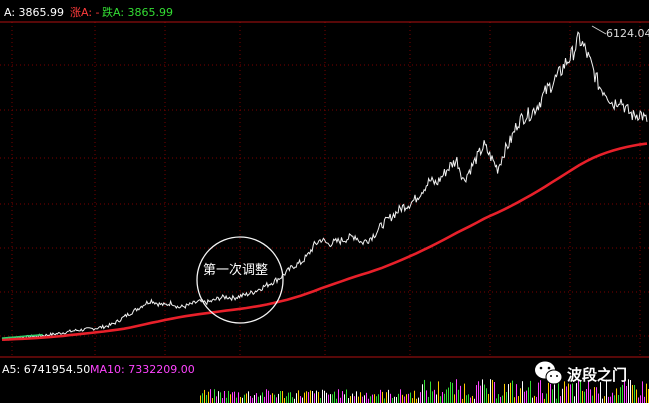  I want to click on volume-ma5-readout: A5: 6741954.50, so click(46, 369).